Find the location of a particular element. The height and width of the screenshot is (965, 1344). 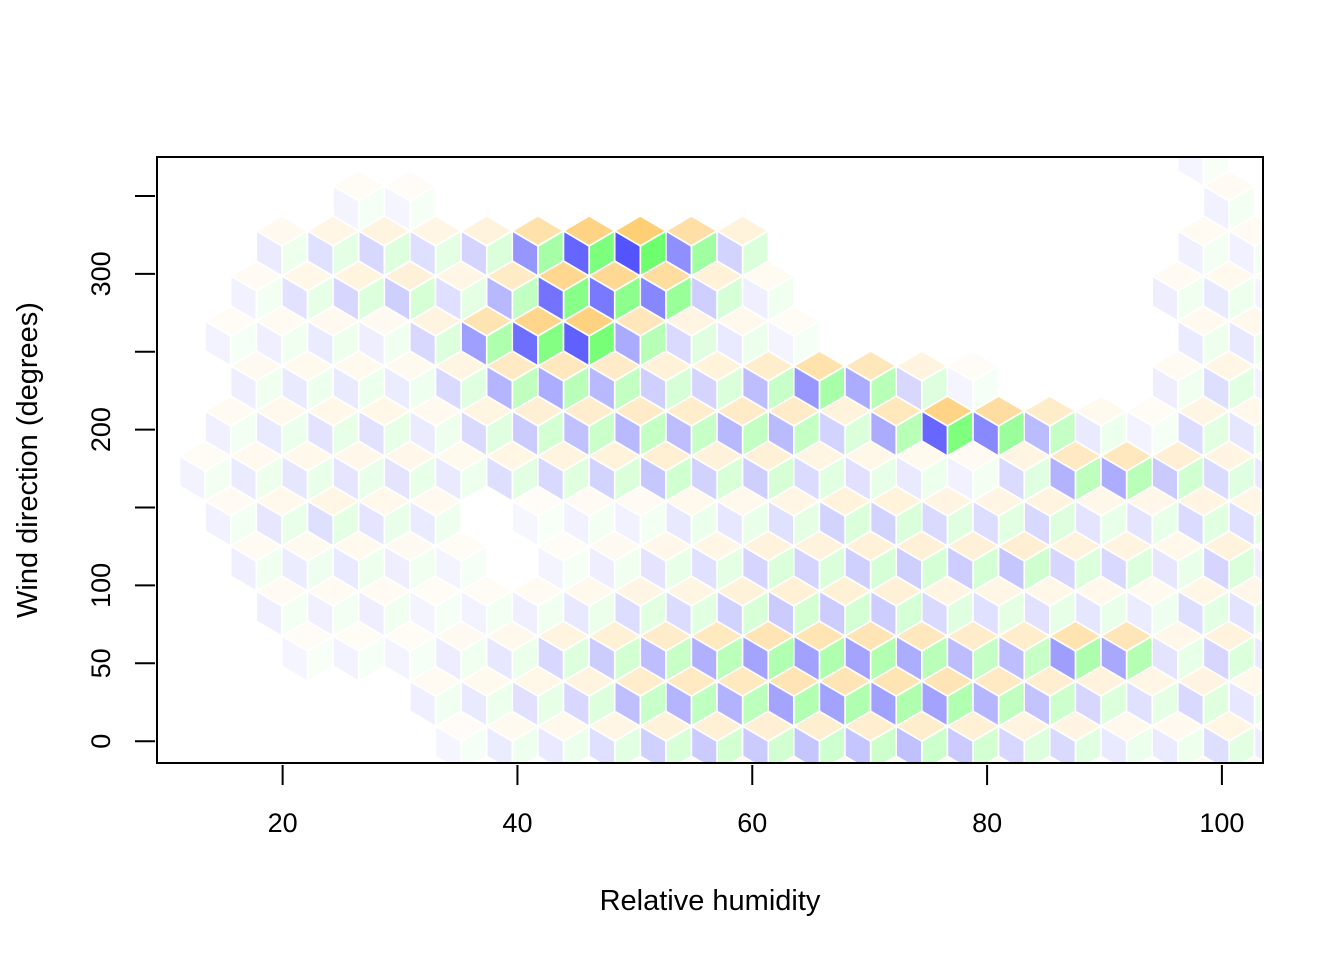

y-tick-label: 300 is located at coordinates (101, 273).